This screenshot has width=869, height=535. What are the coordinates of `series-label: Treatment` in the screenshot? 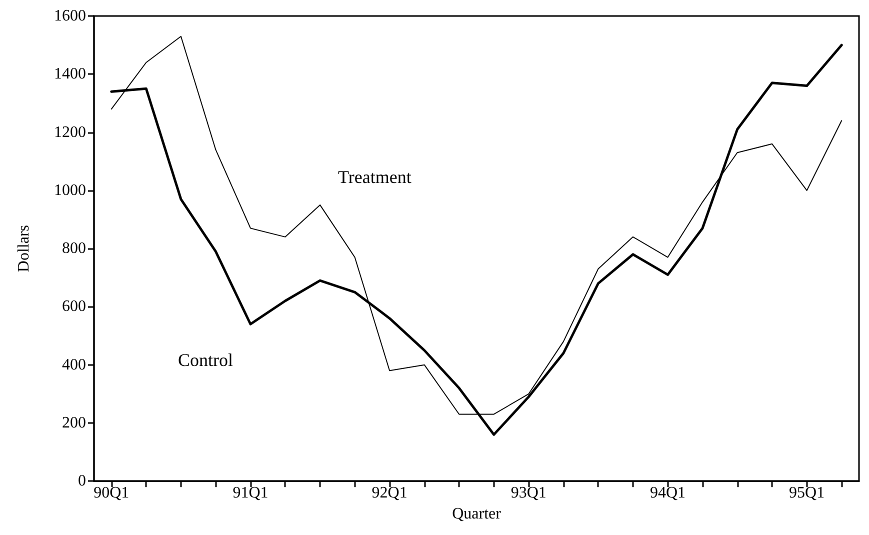 It's located at (375, 177).